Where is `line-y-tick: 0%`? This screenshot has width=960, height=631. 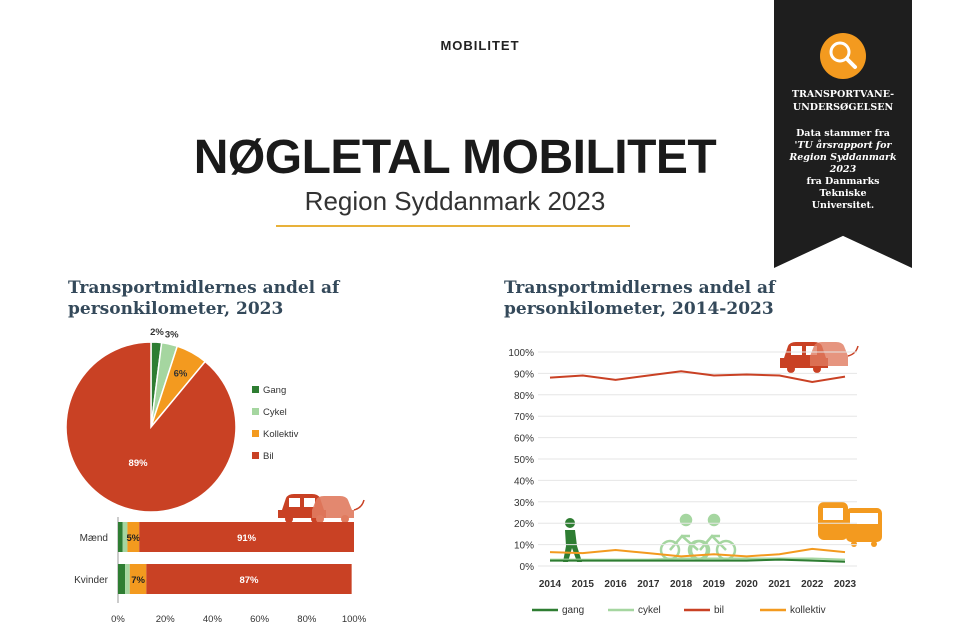
line-y-tick: 0% is located at coordinates (527, 567).